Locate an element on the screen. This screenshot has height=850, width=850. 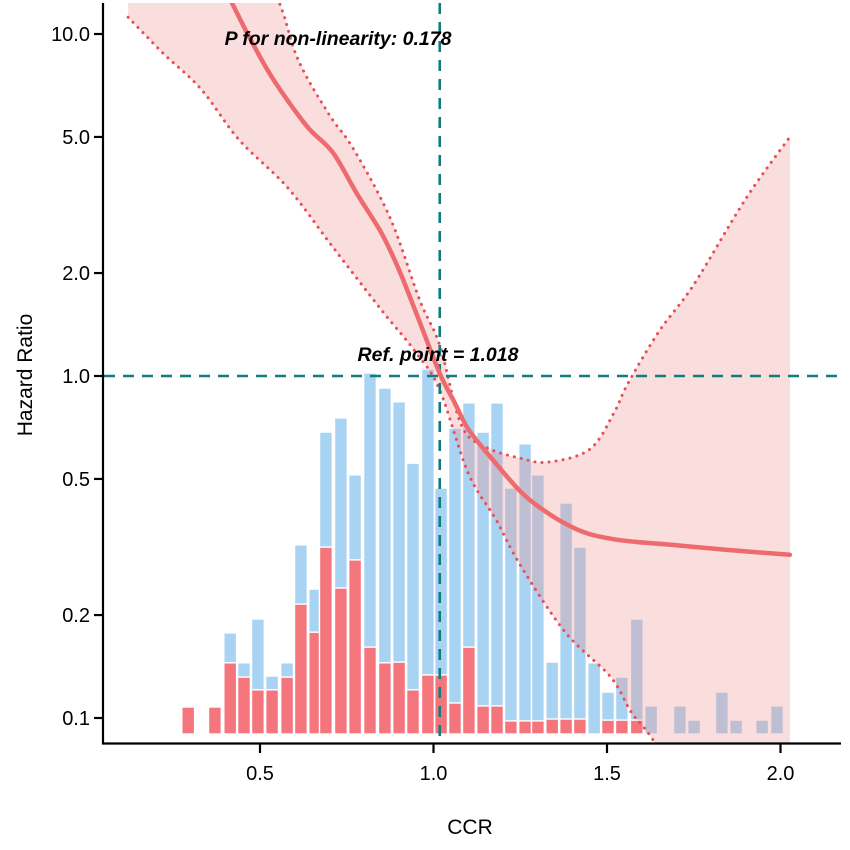
y-tick-label-10: 10.0 is located at coordinates (70, 35).